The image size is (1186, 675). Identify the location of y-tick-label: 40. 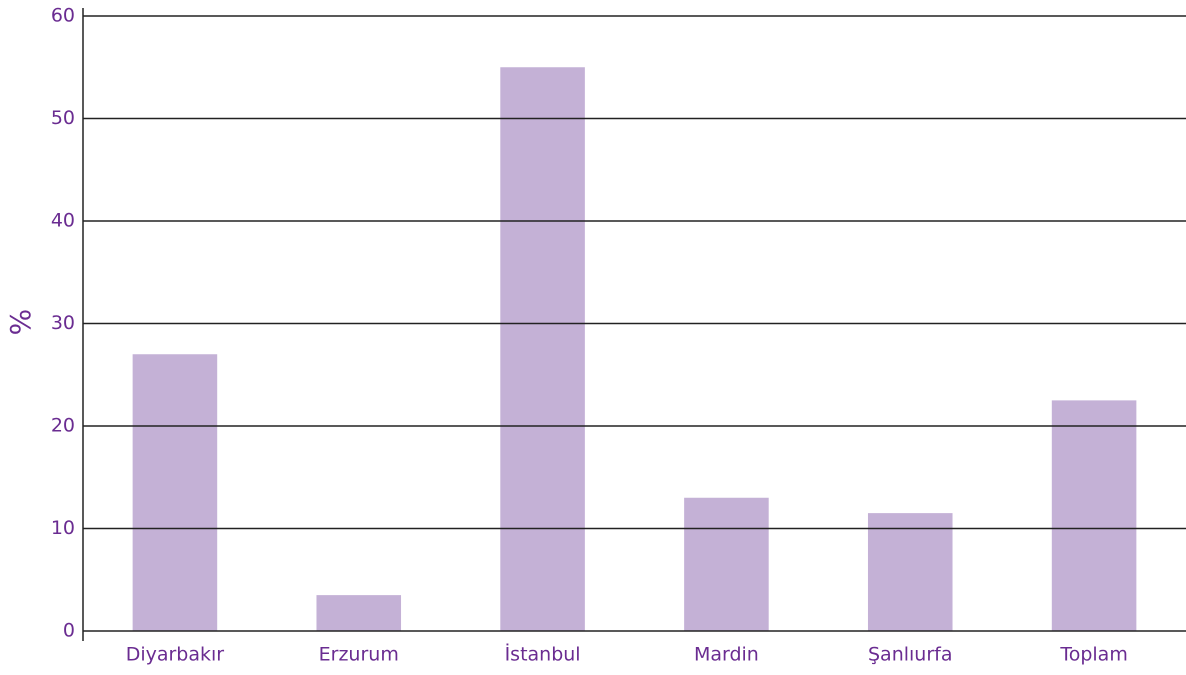
(63, 221).